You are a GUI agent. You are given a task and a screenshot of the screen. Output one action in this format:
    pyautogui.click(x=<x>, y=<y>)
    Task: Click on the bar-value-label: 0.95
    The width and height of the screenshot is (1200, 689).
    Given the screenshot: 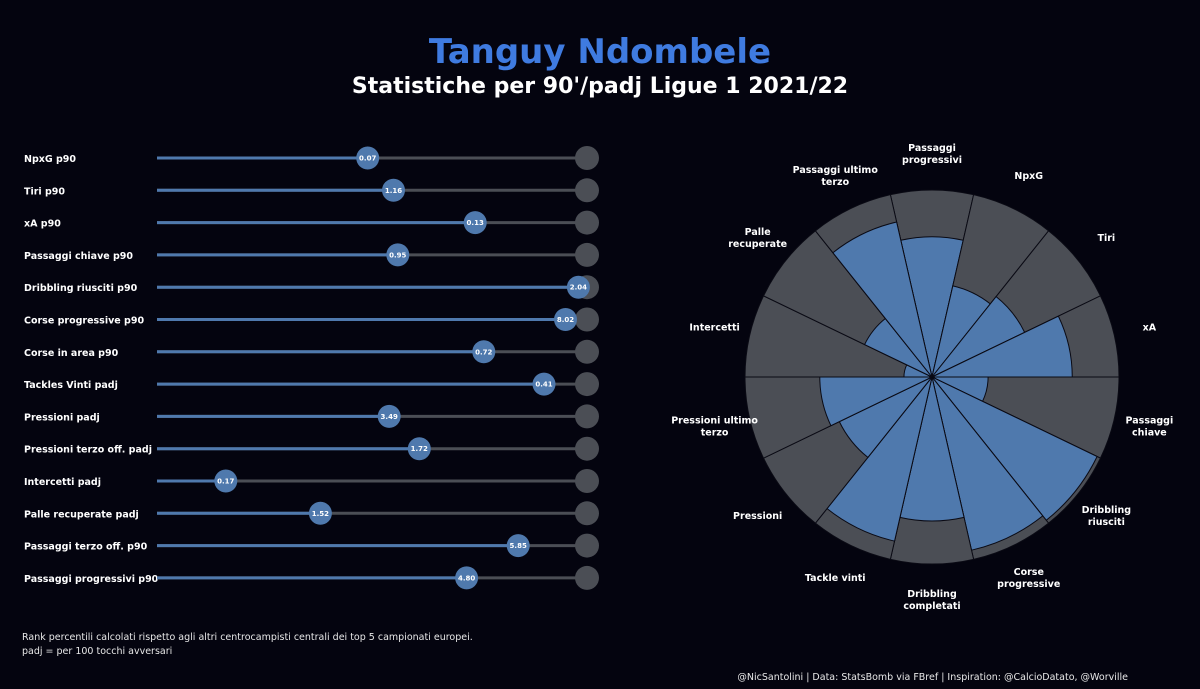 What is the action you would take?
    pyautogui.click(x=397, y=255)
    